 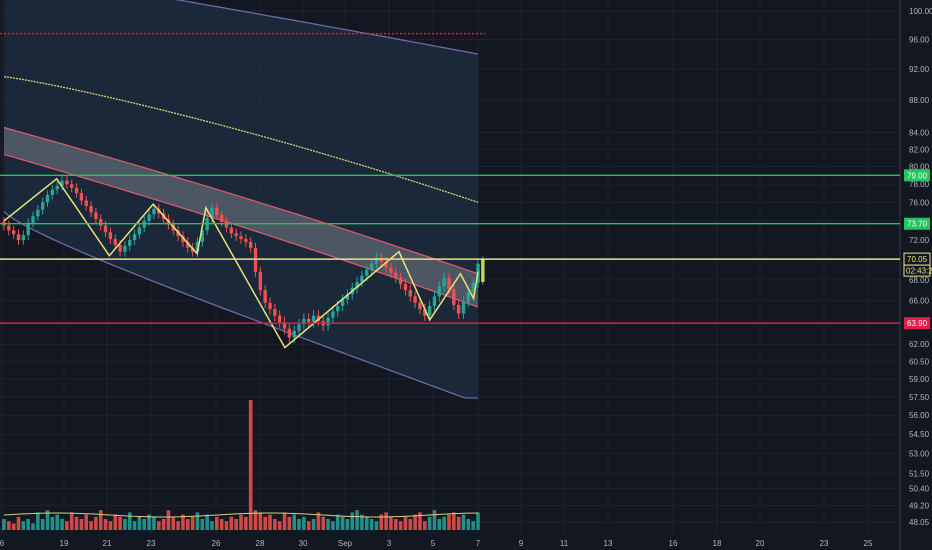 I want to click on time-tick-label: 6, so click(x=2, y=543).